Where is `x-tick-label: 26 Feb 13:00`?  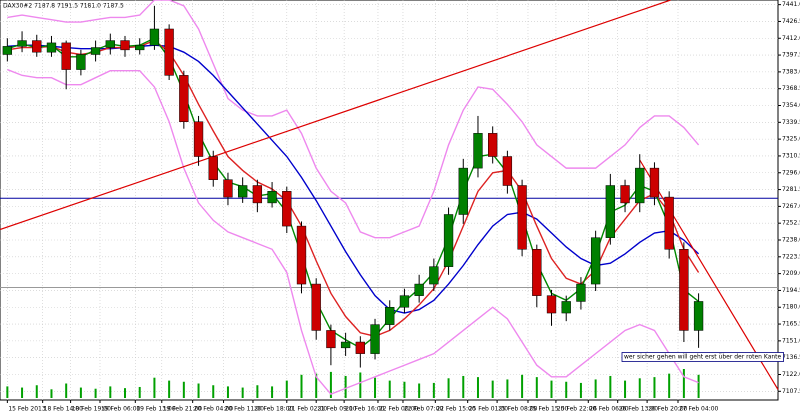
x-tick-label: 26 Feb 13:00 is located at coordinates (639, 409).